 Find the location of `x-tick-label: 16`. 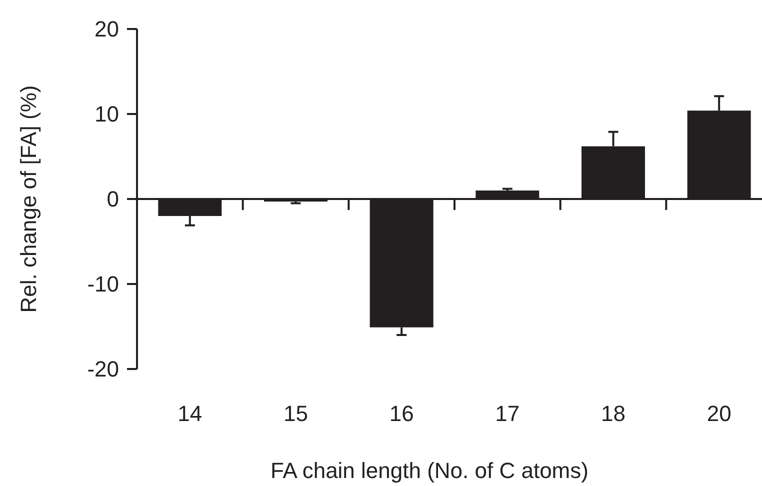

x-tick-label: 16 is located at coordinates (401, 413).